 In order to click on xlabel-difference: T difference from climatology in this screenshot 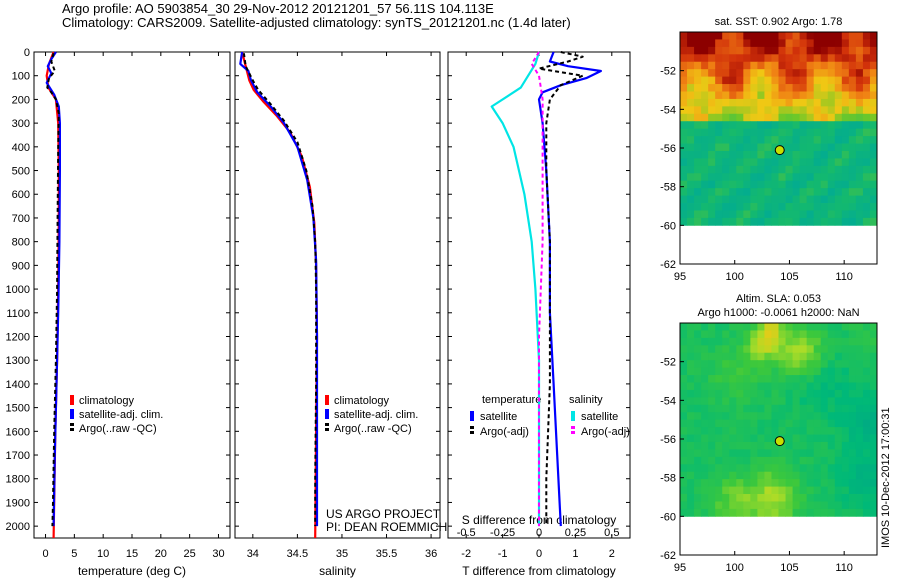, I will do `click(539, 571)`.